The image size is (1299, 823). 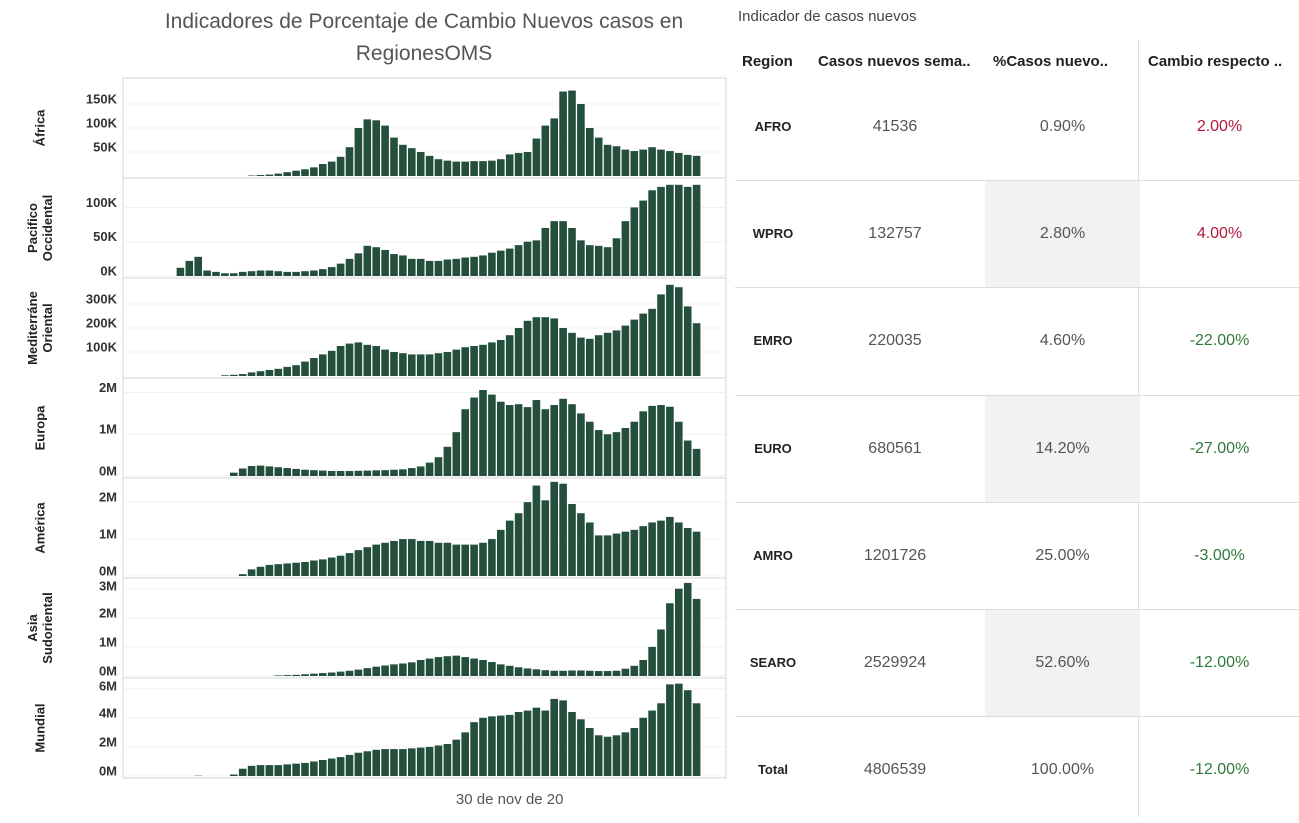 What do you see at coordinates (102, 298) in the screenshot?
I see `y-tick-label: 300K` at bounding box center [102, 298].